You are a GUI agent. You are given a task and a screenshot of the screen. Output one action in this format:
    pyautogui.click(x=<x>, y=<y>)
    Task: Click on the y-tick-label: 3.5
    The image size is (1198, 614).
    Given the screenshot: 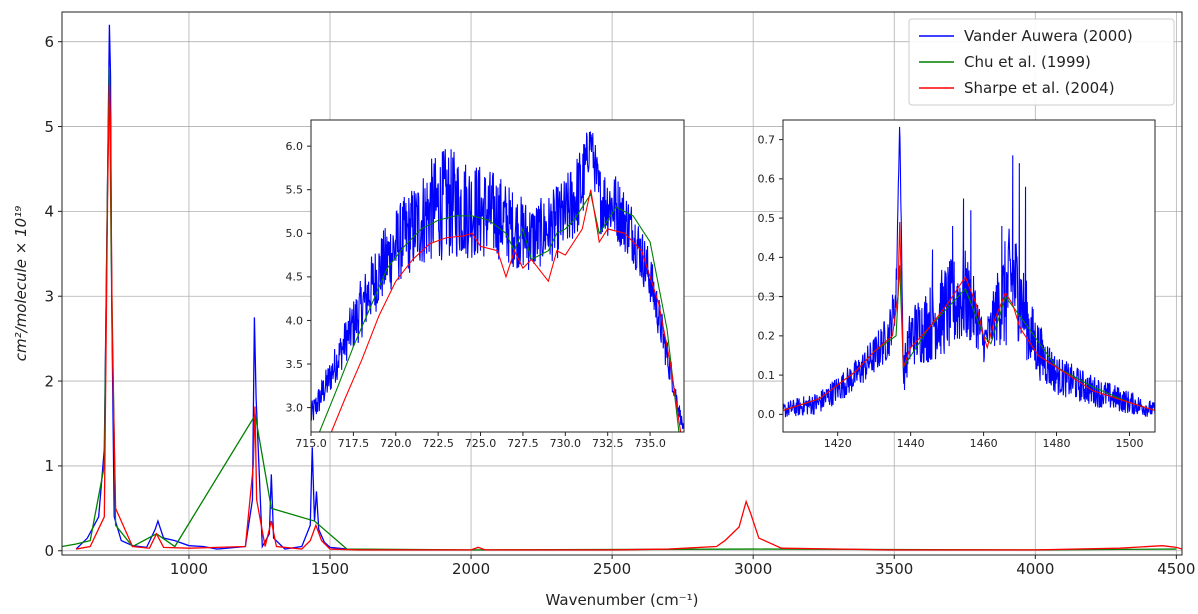 What is the action you would take?
    pyautogui.click(x=295, y=364)
    